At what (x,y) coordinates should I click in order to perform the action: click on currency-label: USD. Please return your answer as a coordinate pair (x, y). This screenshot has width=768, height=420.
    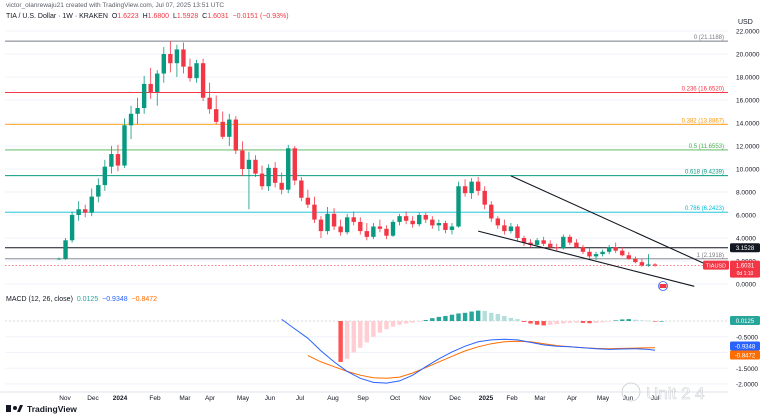
    Looking at the image, I should click on (745, 22).